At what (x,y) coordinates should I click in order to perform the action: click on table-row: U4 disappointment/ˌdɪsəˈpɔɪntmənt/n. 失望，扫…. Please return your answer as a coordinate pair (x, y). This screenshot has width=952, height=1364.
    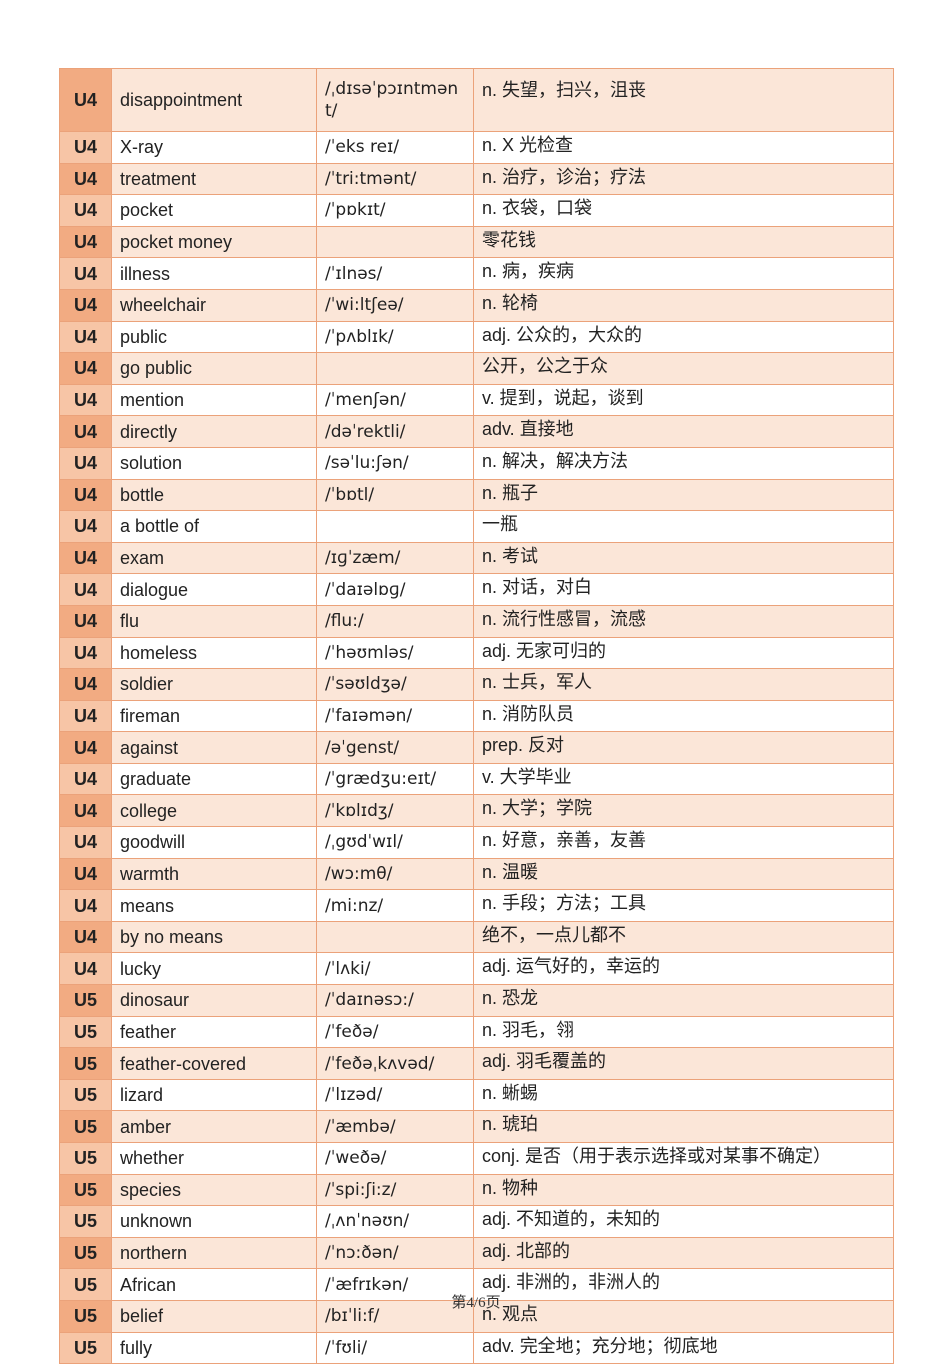
    Looking at the image, I should click on (476, 100).